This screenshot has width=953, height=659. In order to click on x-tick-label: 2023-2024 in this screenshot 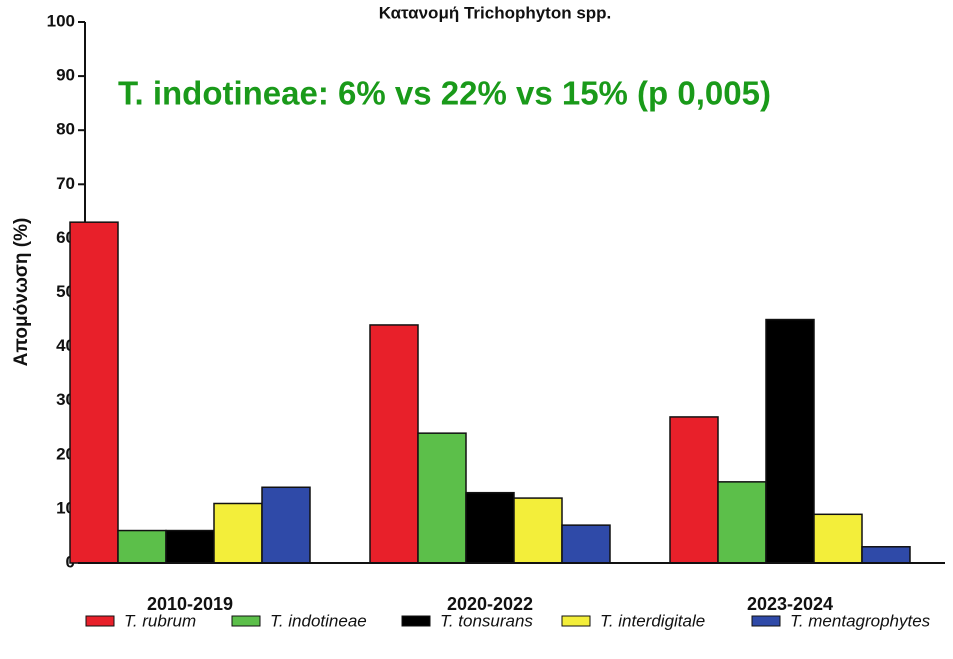, I will do `click(790, 604)`.